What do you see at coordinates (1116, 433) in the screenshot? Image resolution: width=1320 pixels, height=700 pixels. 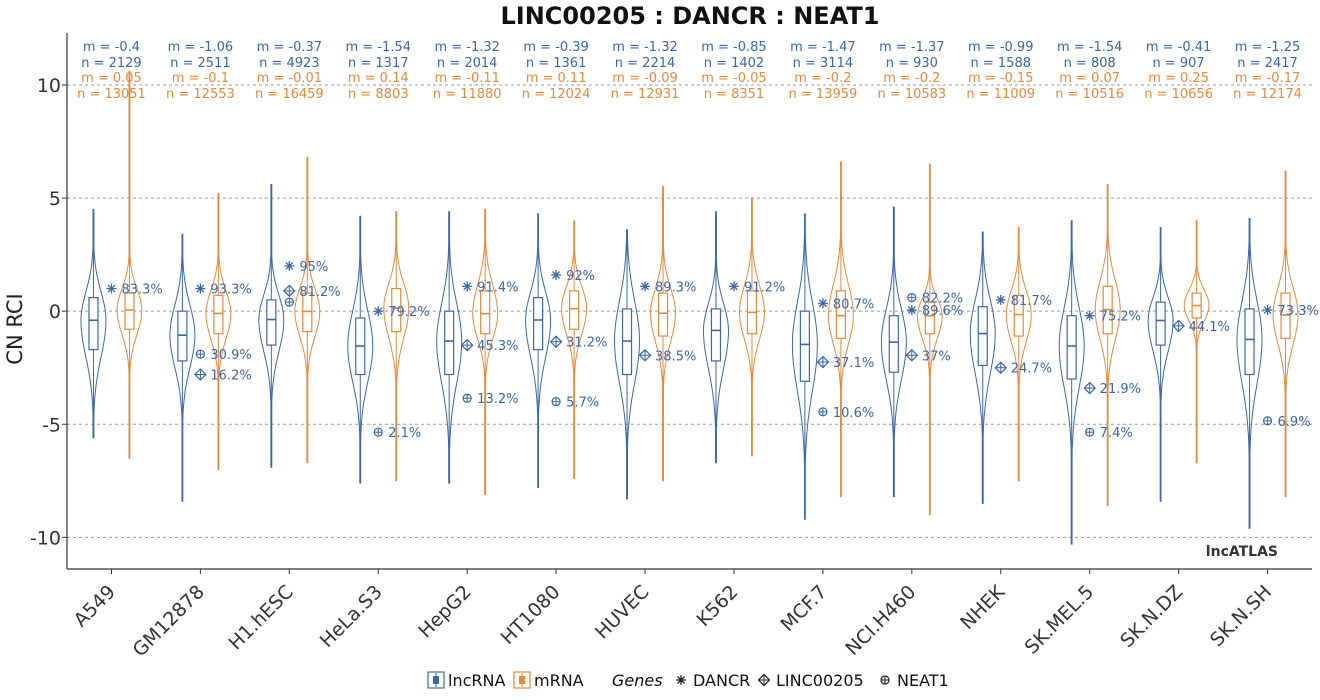 I see `gene-label: 7.4%` at bounding box center [1116, 433].